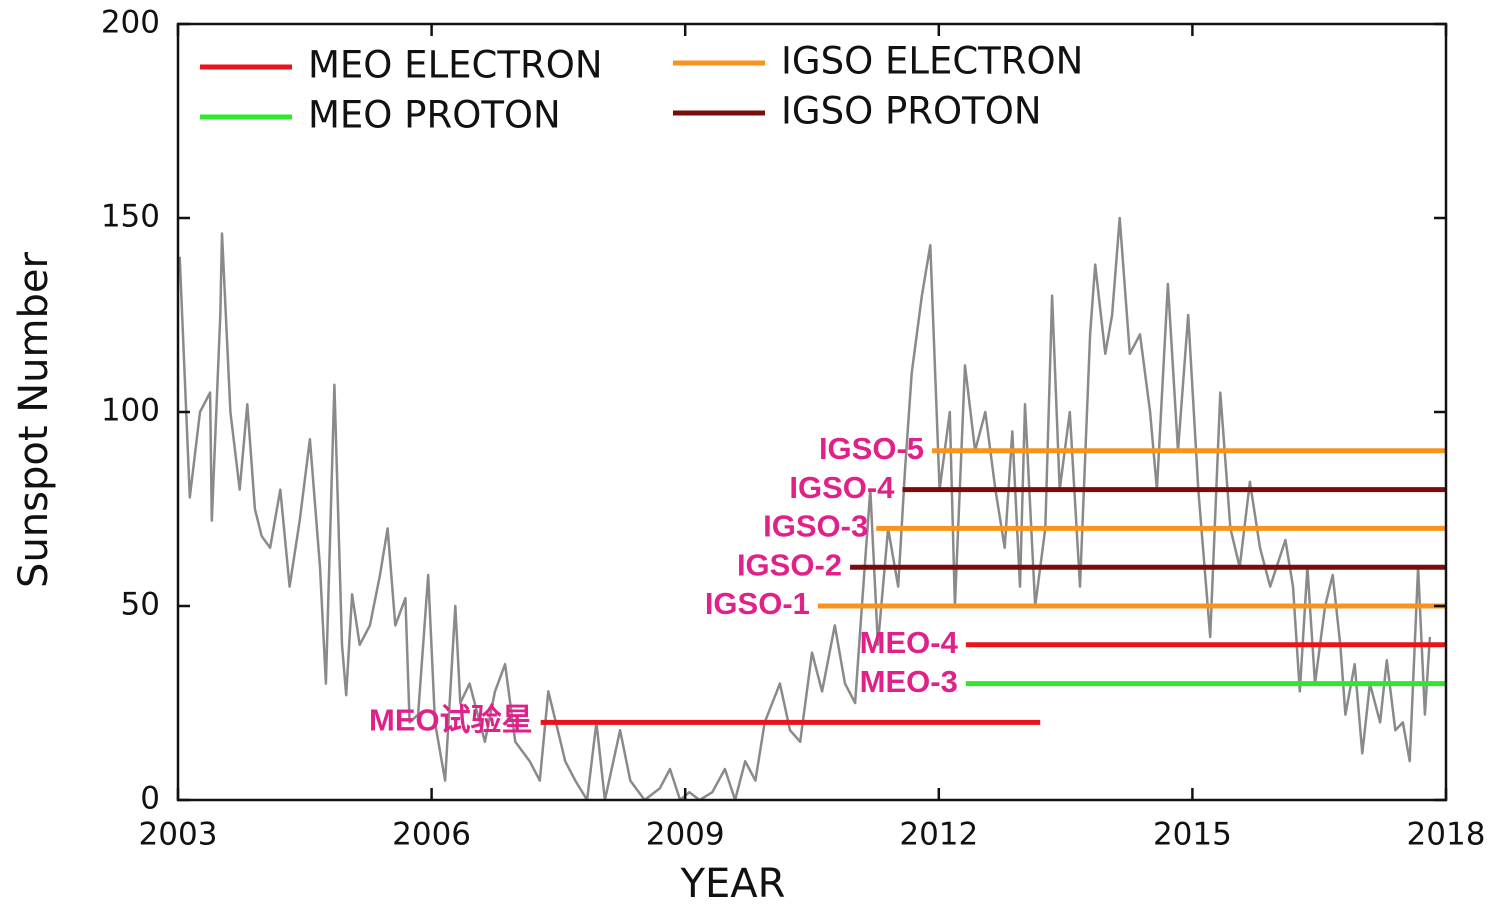  I want to click on y-tick-label: 150, so click(130, 217).